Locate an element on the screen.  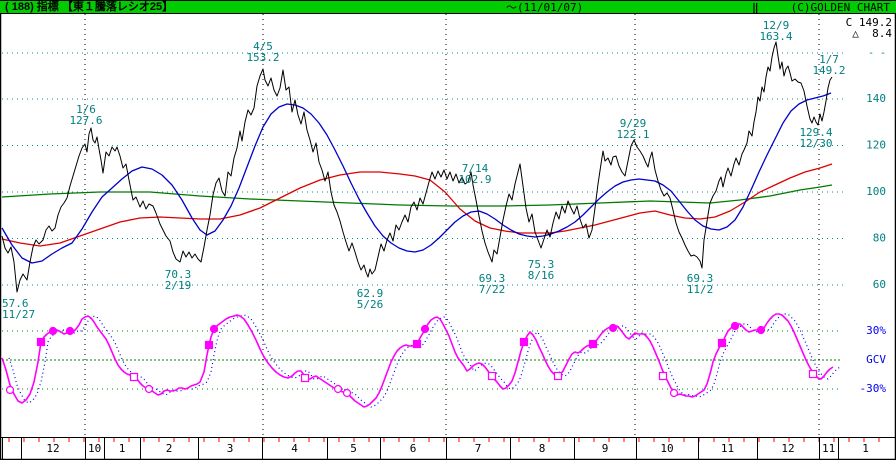
x-axis-month-label: 11 is located at coordinates (727, 448).